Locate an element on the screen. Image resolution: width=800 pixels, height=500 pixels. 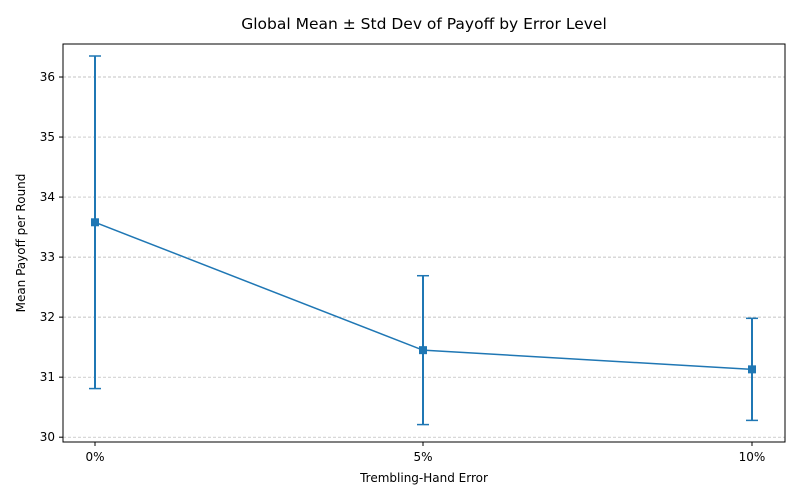
y-axis: 30 31 32 33 34 35 36 is located at coordinates (51, 257).